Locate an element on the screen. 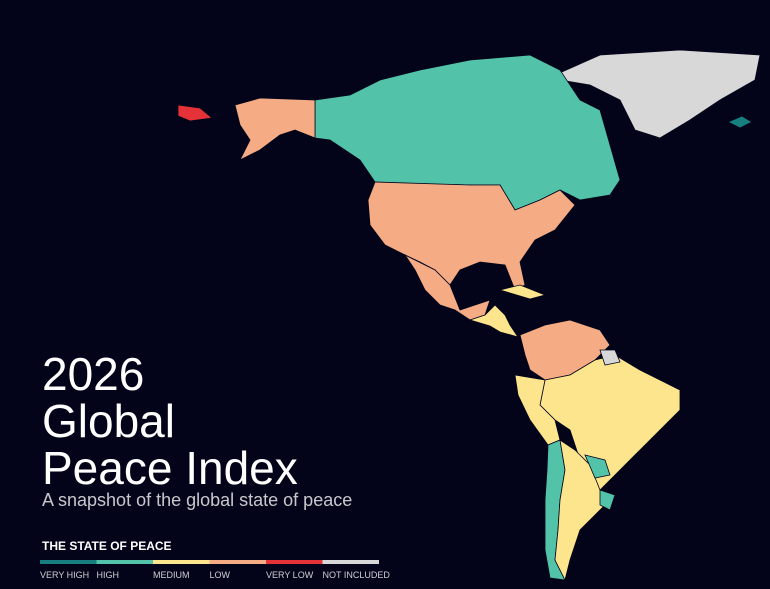 The image size is (770, 589). uruguay is located at coordinates (607, 500).